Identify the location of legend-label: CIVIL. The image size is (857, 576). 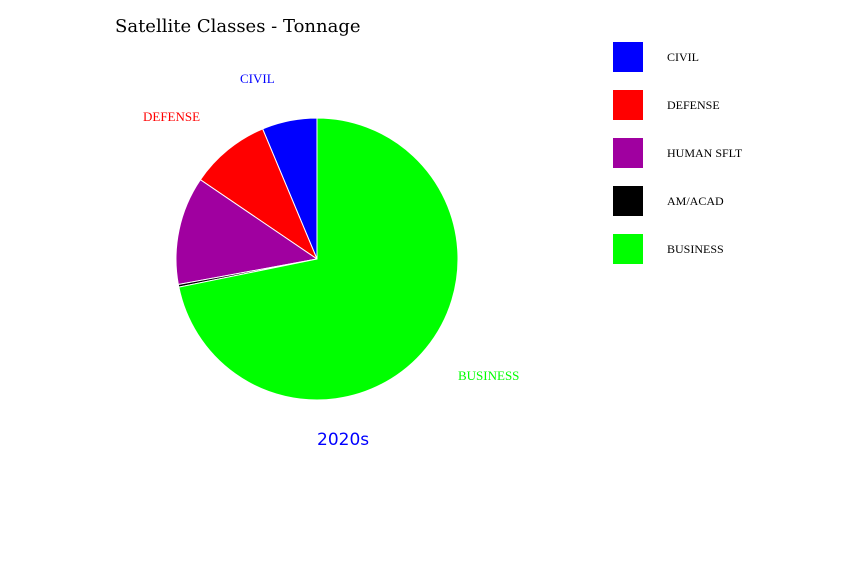
(683, 57).